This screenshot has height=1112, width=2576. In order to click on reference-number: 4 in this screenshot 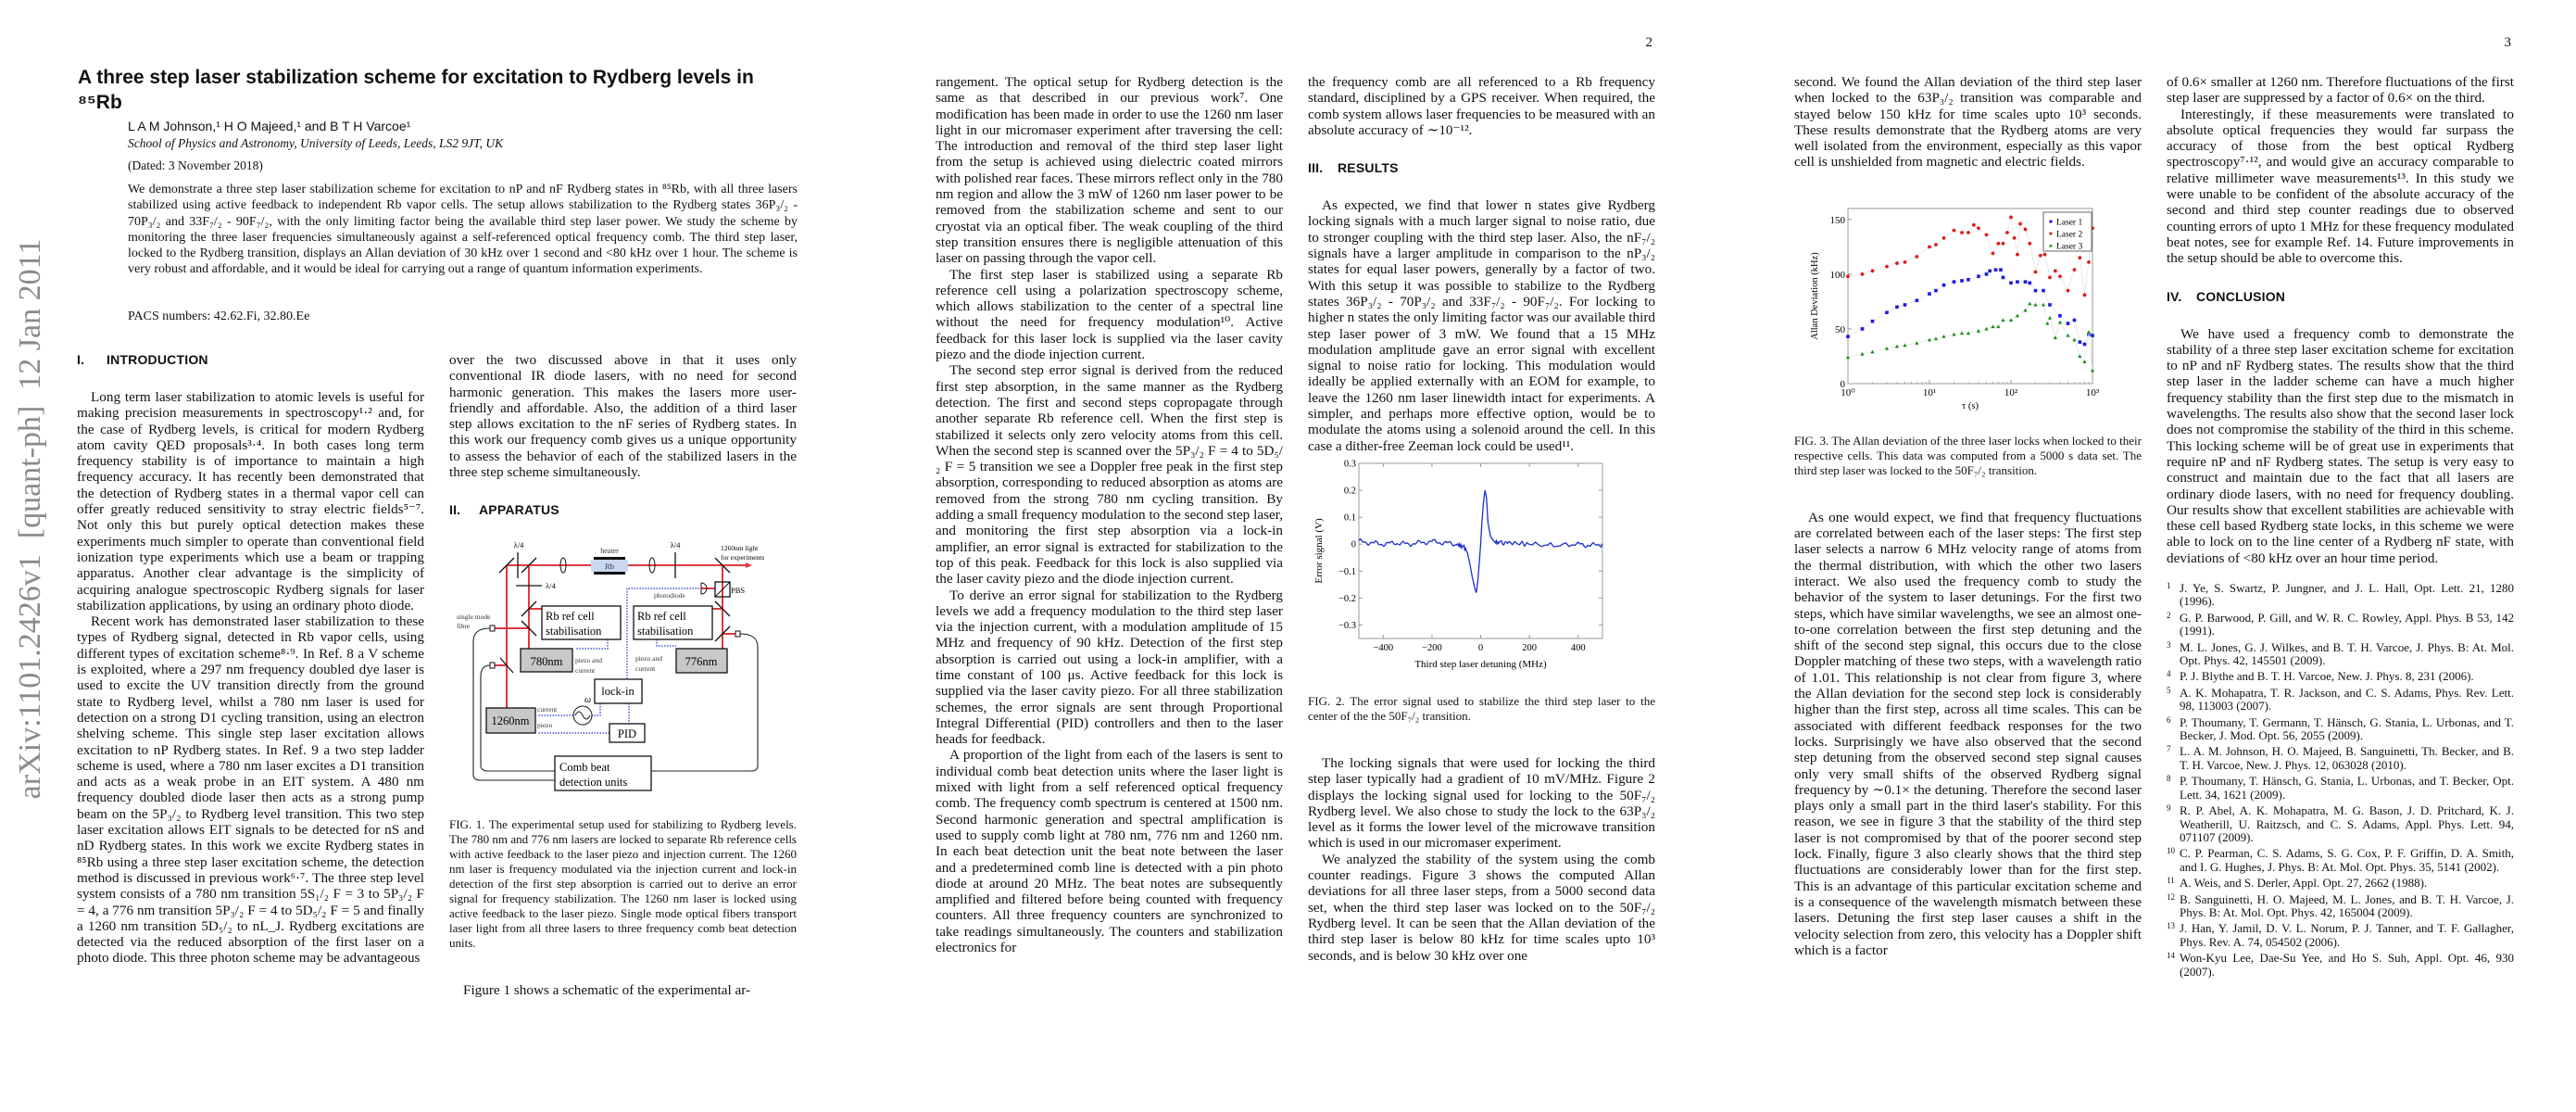, I will do `click(2169, 674)`.